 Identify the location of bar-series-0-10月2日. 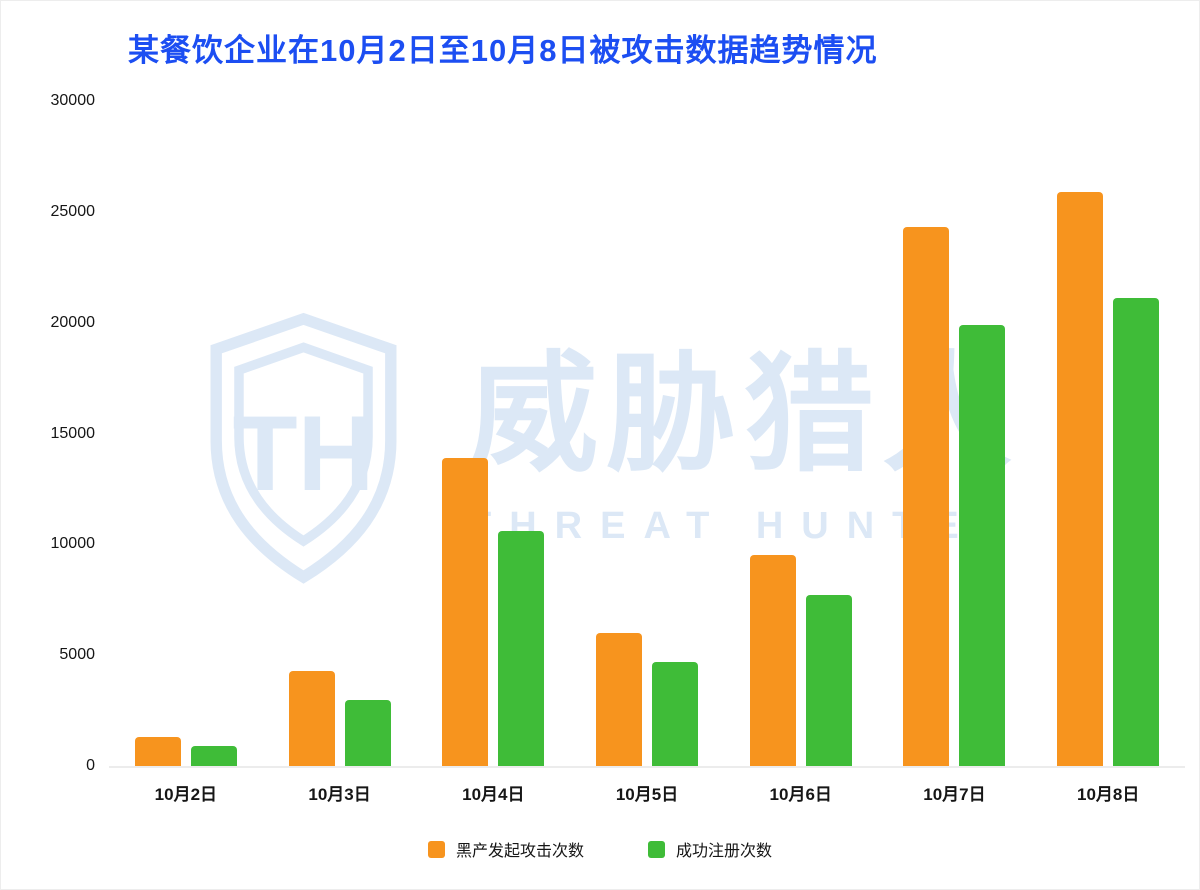
(157, 751).